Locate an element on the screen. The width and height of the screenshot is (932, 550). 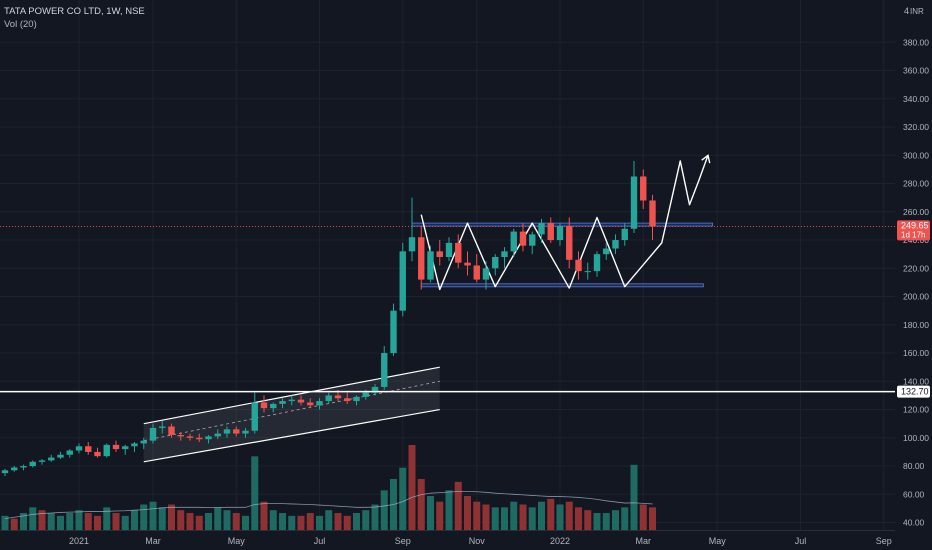
resistance-zone is located at coordinates (562, 224).